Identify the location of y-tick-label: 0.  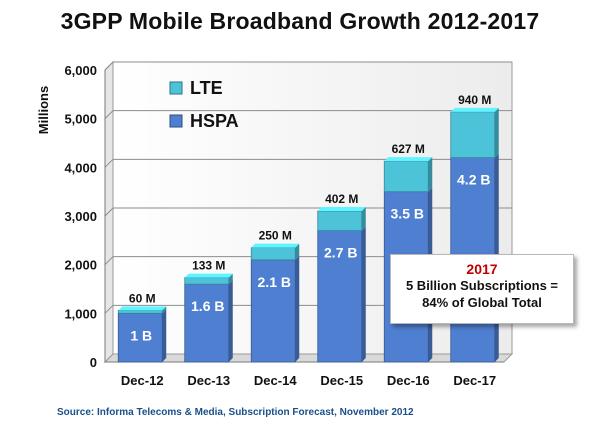
(93, 362).